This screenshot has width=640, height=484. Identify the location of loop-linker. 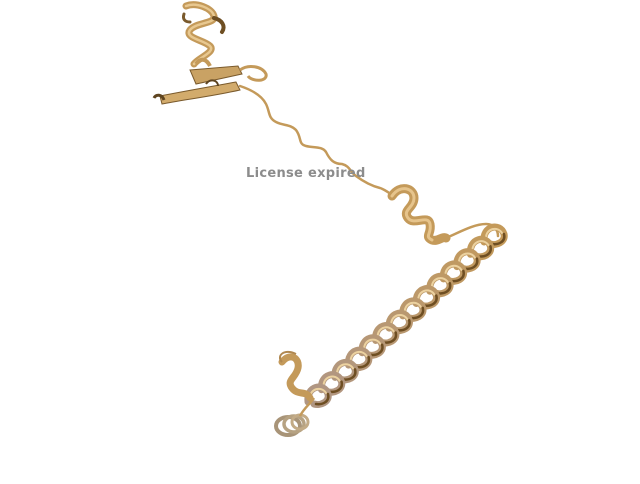
(317, 141).